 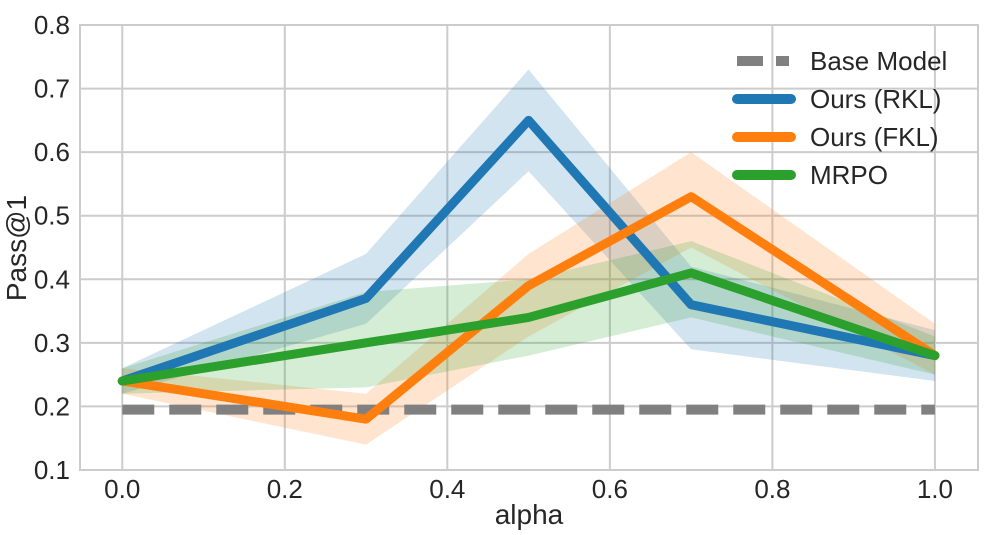 What do you see at coordinates (52, 152) in the screenshot?
I see `y-axis-tick-label: 0.6` at bounding box center [52, 152].